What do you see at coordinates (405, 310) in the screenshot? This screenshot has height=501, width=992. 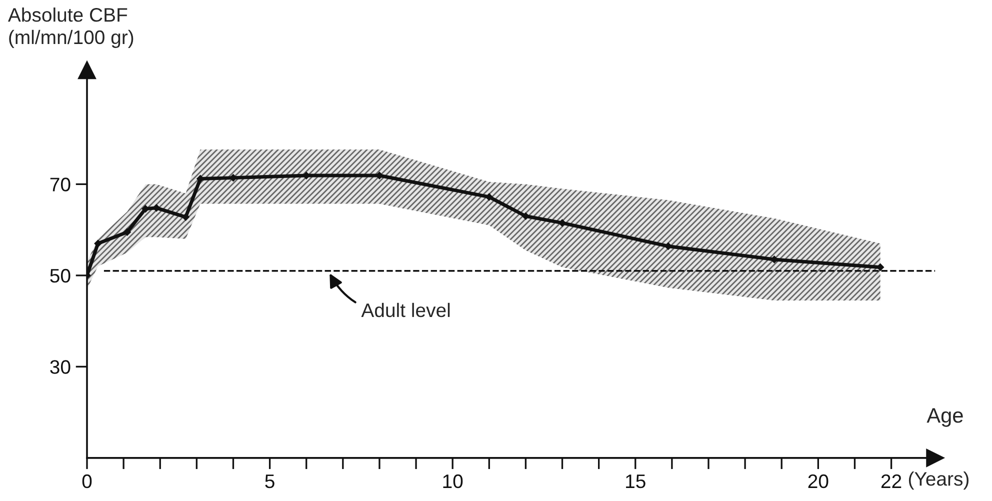 I see `annotation: Adult level` at bounding box center [405, 310].